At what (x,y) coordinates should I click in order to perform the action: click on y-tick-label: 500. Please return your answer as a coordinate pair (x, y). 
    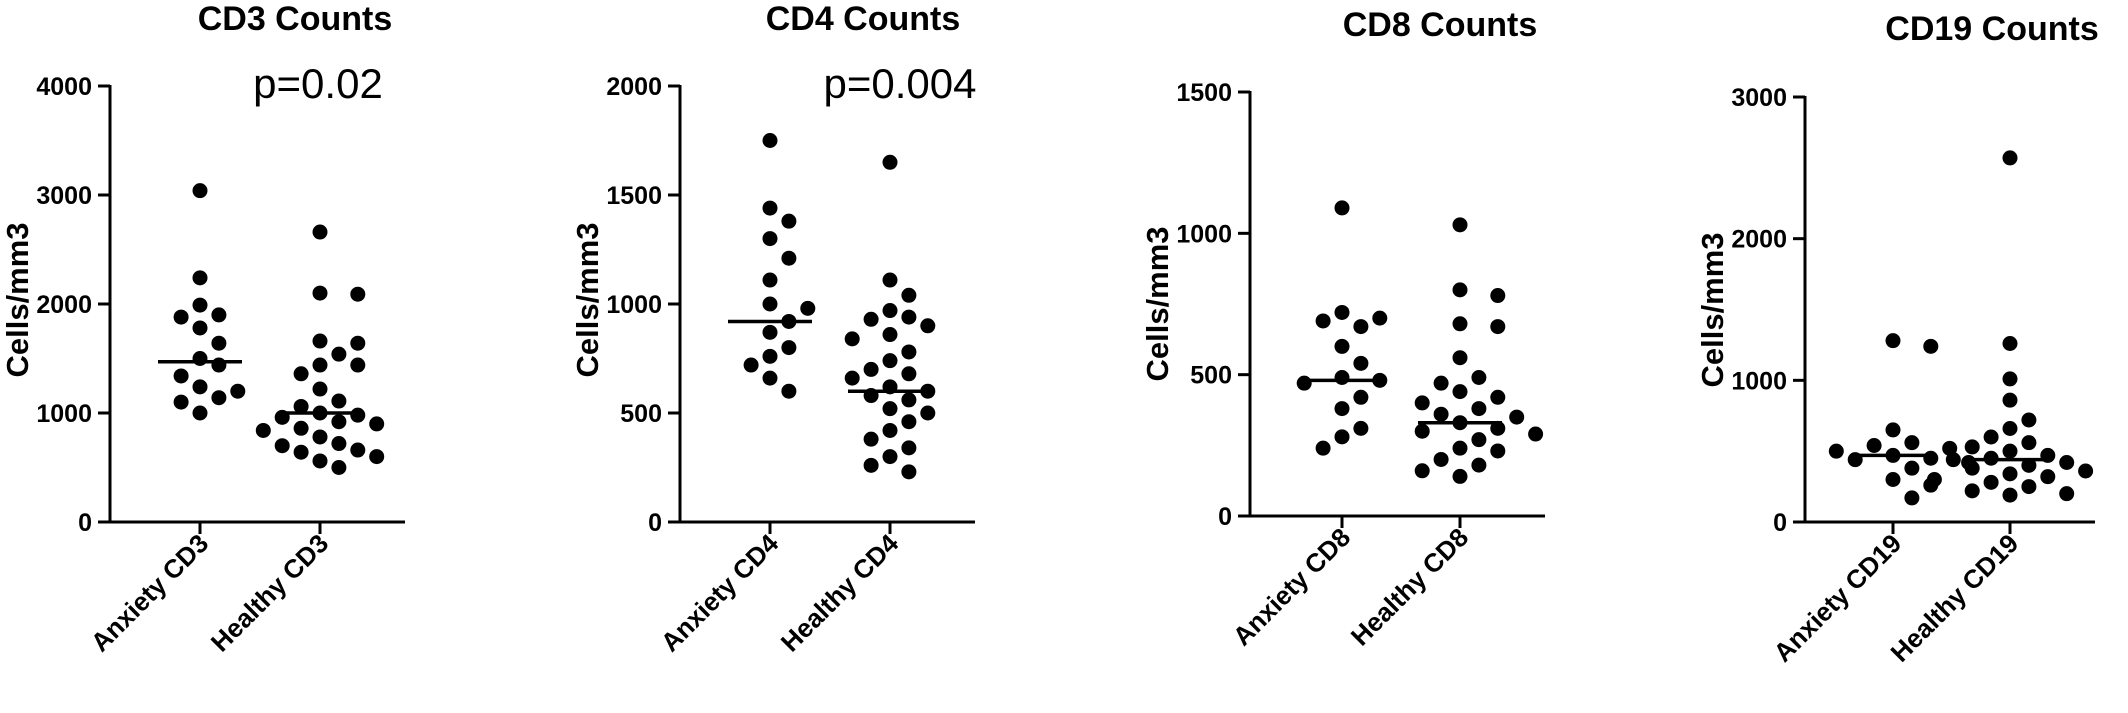
    Looking at the image, I should click on (641, 414).